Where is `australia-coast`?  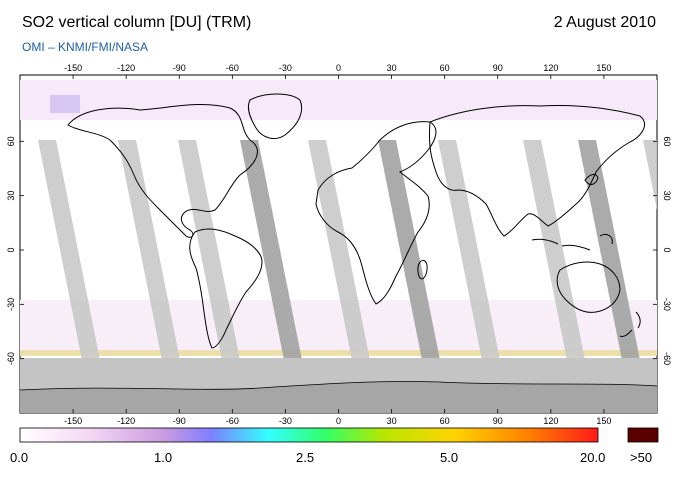
australia-coast is located at coordinates (588, 287).